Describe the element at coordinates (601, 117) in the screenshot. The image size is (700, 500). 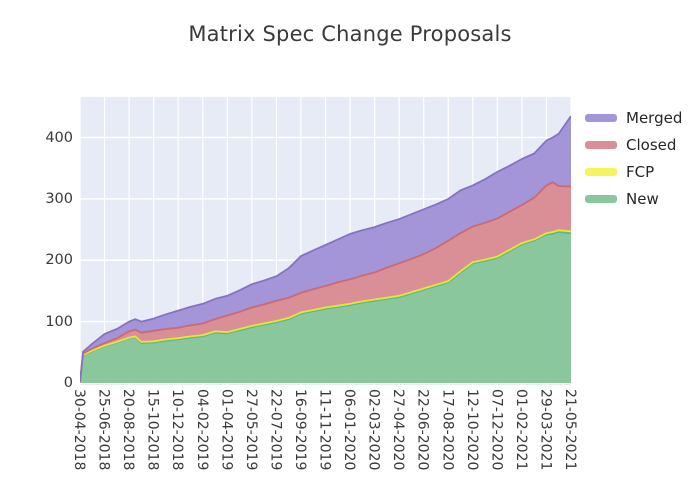
I see `legend-swatch-merged` at that location.